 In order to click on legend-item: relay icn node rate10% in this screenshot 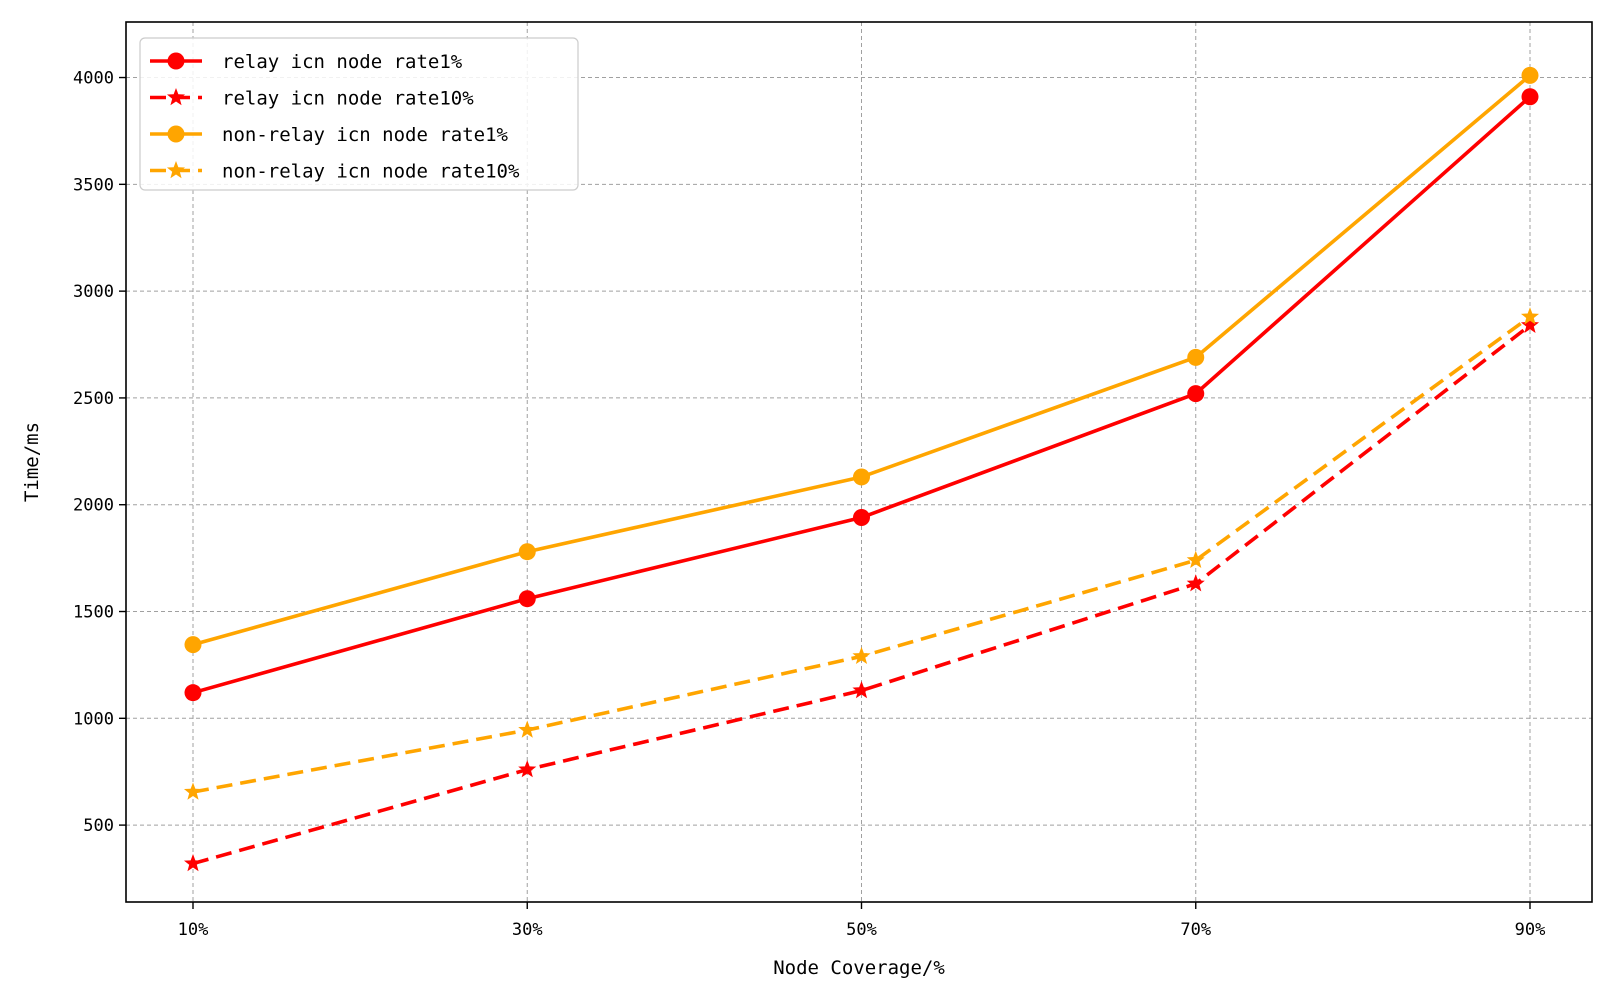, I will do `click(312, 99)`.